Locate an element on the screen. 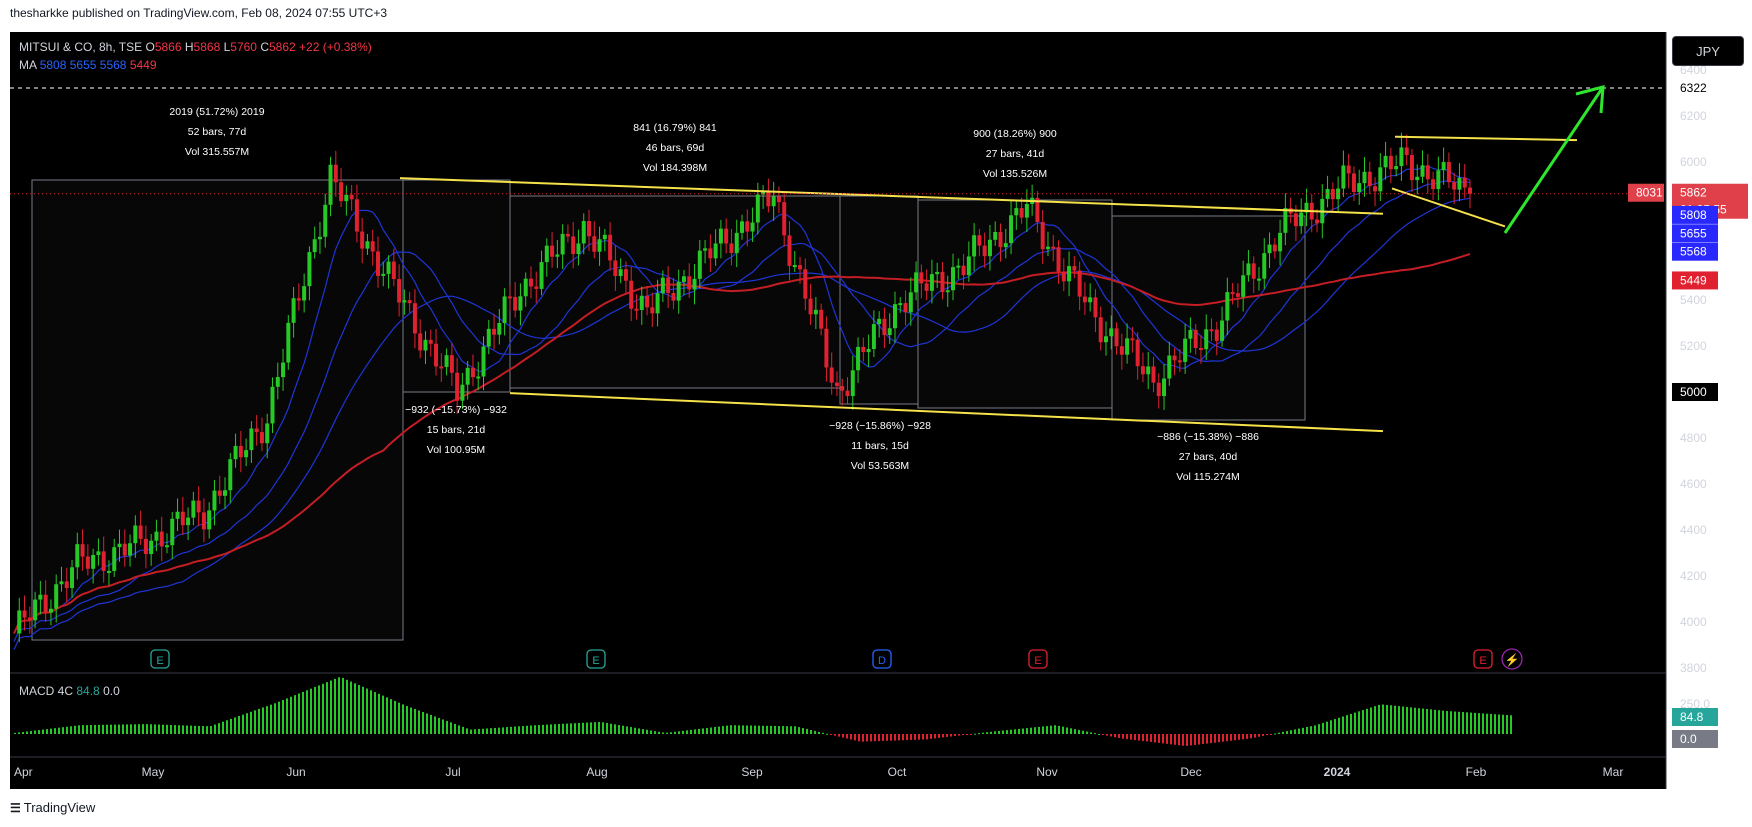 The width and height of the screenshot is (1752, 827). price-tick: 5400 is located at coordinates (1693, 300).